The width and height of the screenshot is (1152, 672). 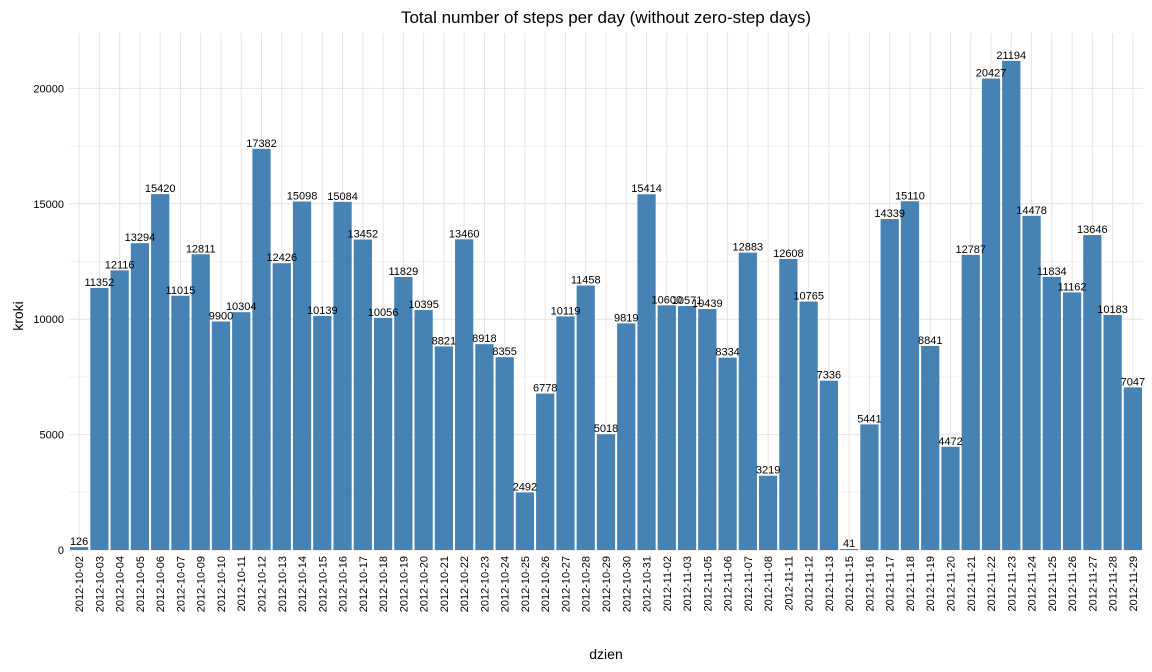 What do you see at coordinates (808, 297) in the screenshot?
I see `data-label: 10765` at bounding box center [808, 297].